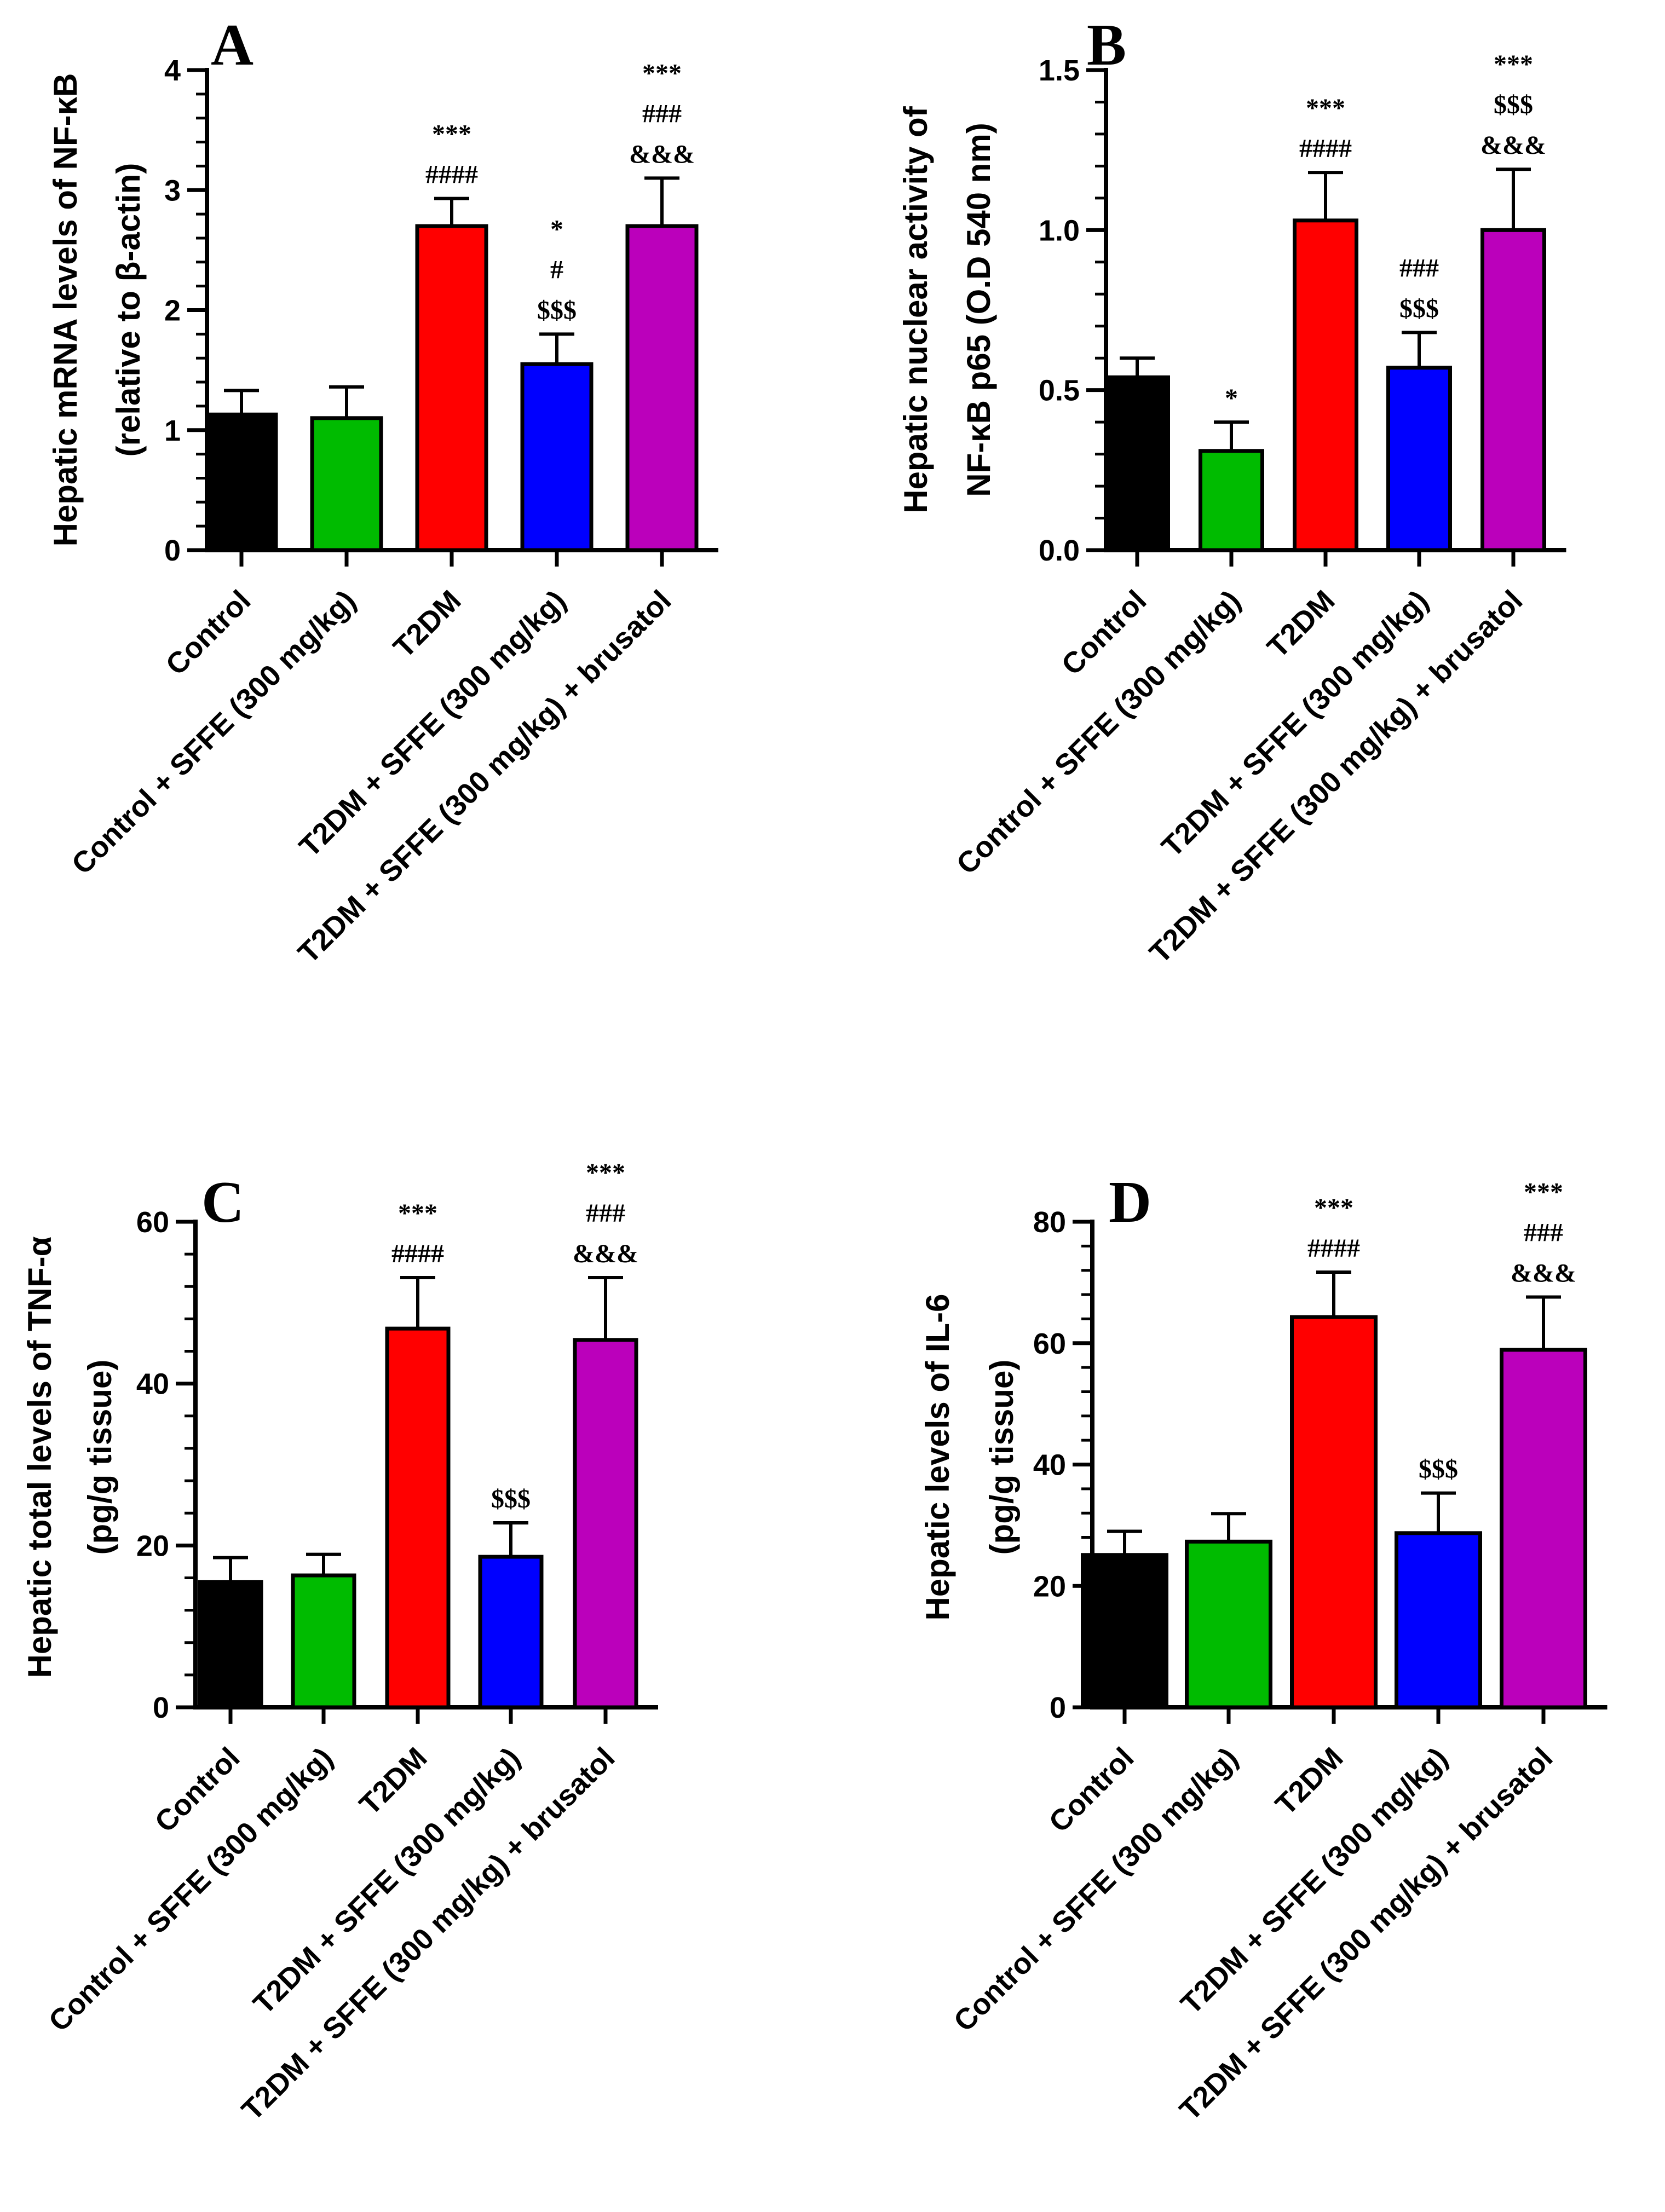 The width and height of the screenshot is (1665, 2212). What do you see at coordinates (1049, 1222) in the screenshot?
I see `y-tick-label: 80` at bounding box center [1049, 1222].